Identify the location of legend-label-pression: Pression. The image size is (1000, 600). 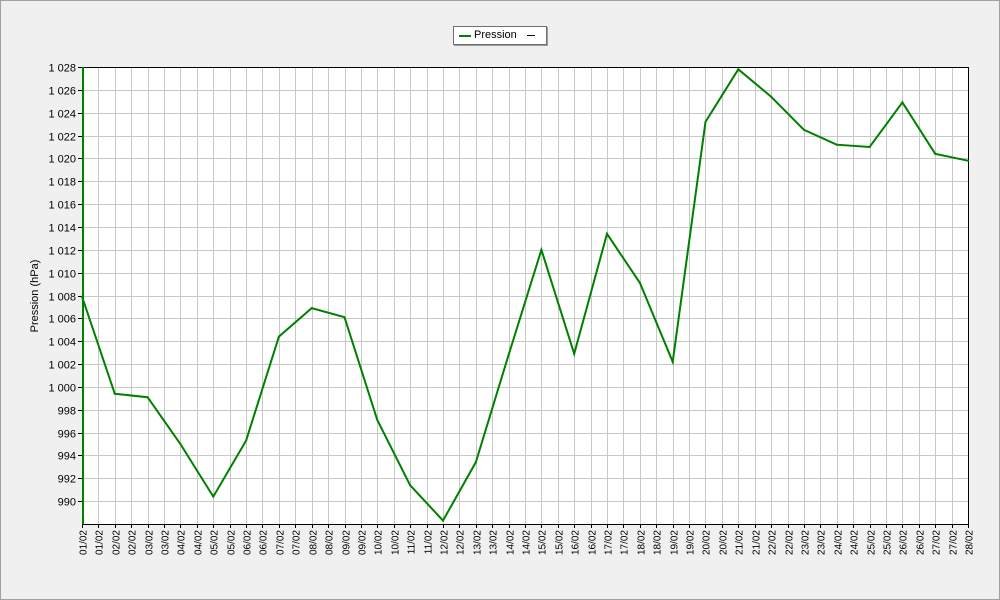
(495, 35).